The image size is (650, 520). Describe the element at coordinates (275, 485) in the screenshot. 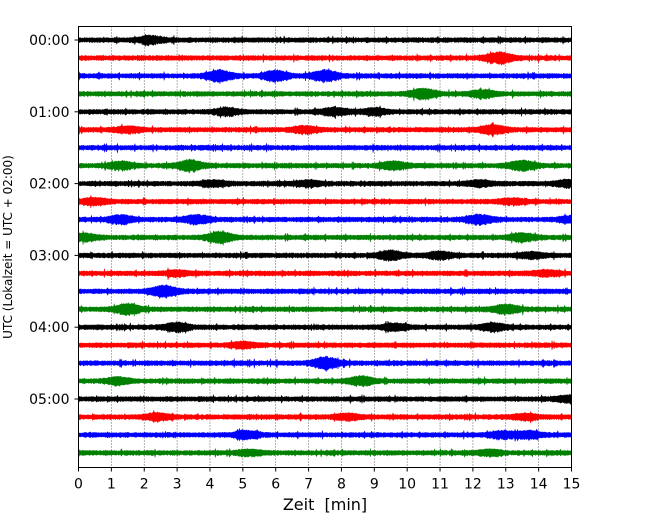

I see `x-tick-label: 6` at that location.